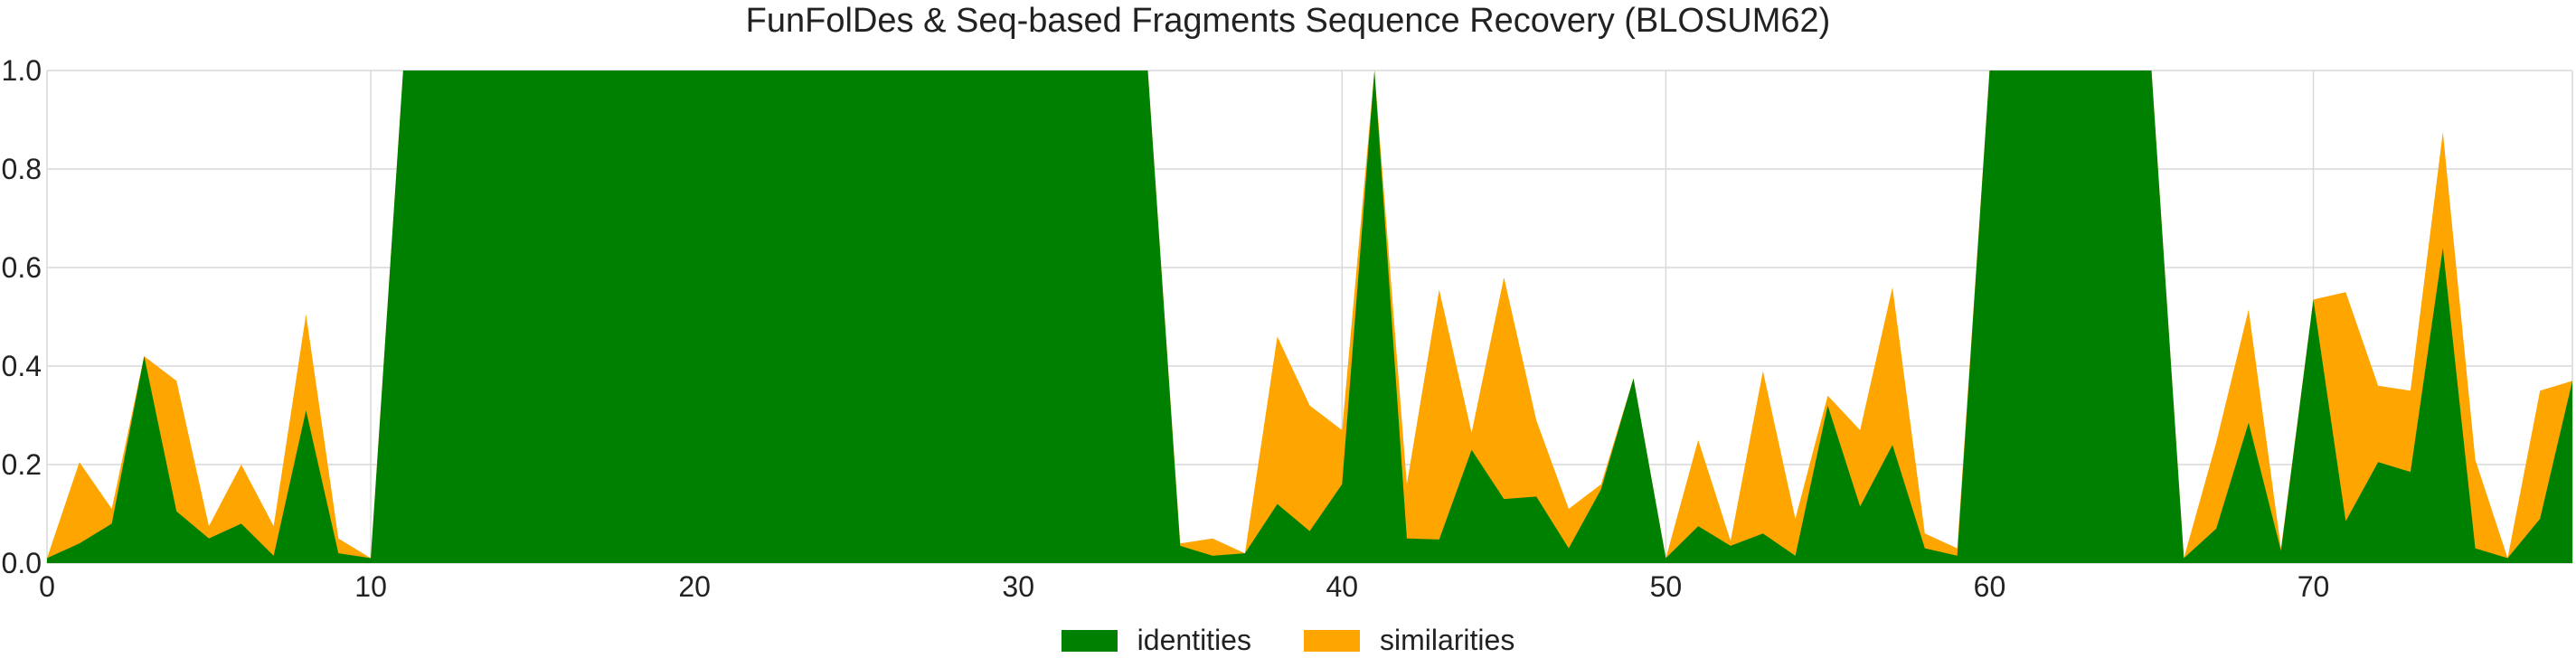 This screenshot has width=2576, height=658. Describe the element at coordinates (22, 465) in the screenshot. I see `y-tick-label: 0.2` at that location.